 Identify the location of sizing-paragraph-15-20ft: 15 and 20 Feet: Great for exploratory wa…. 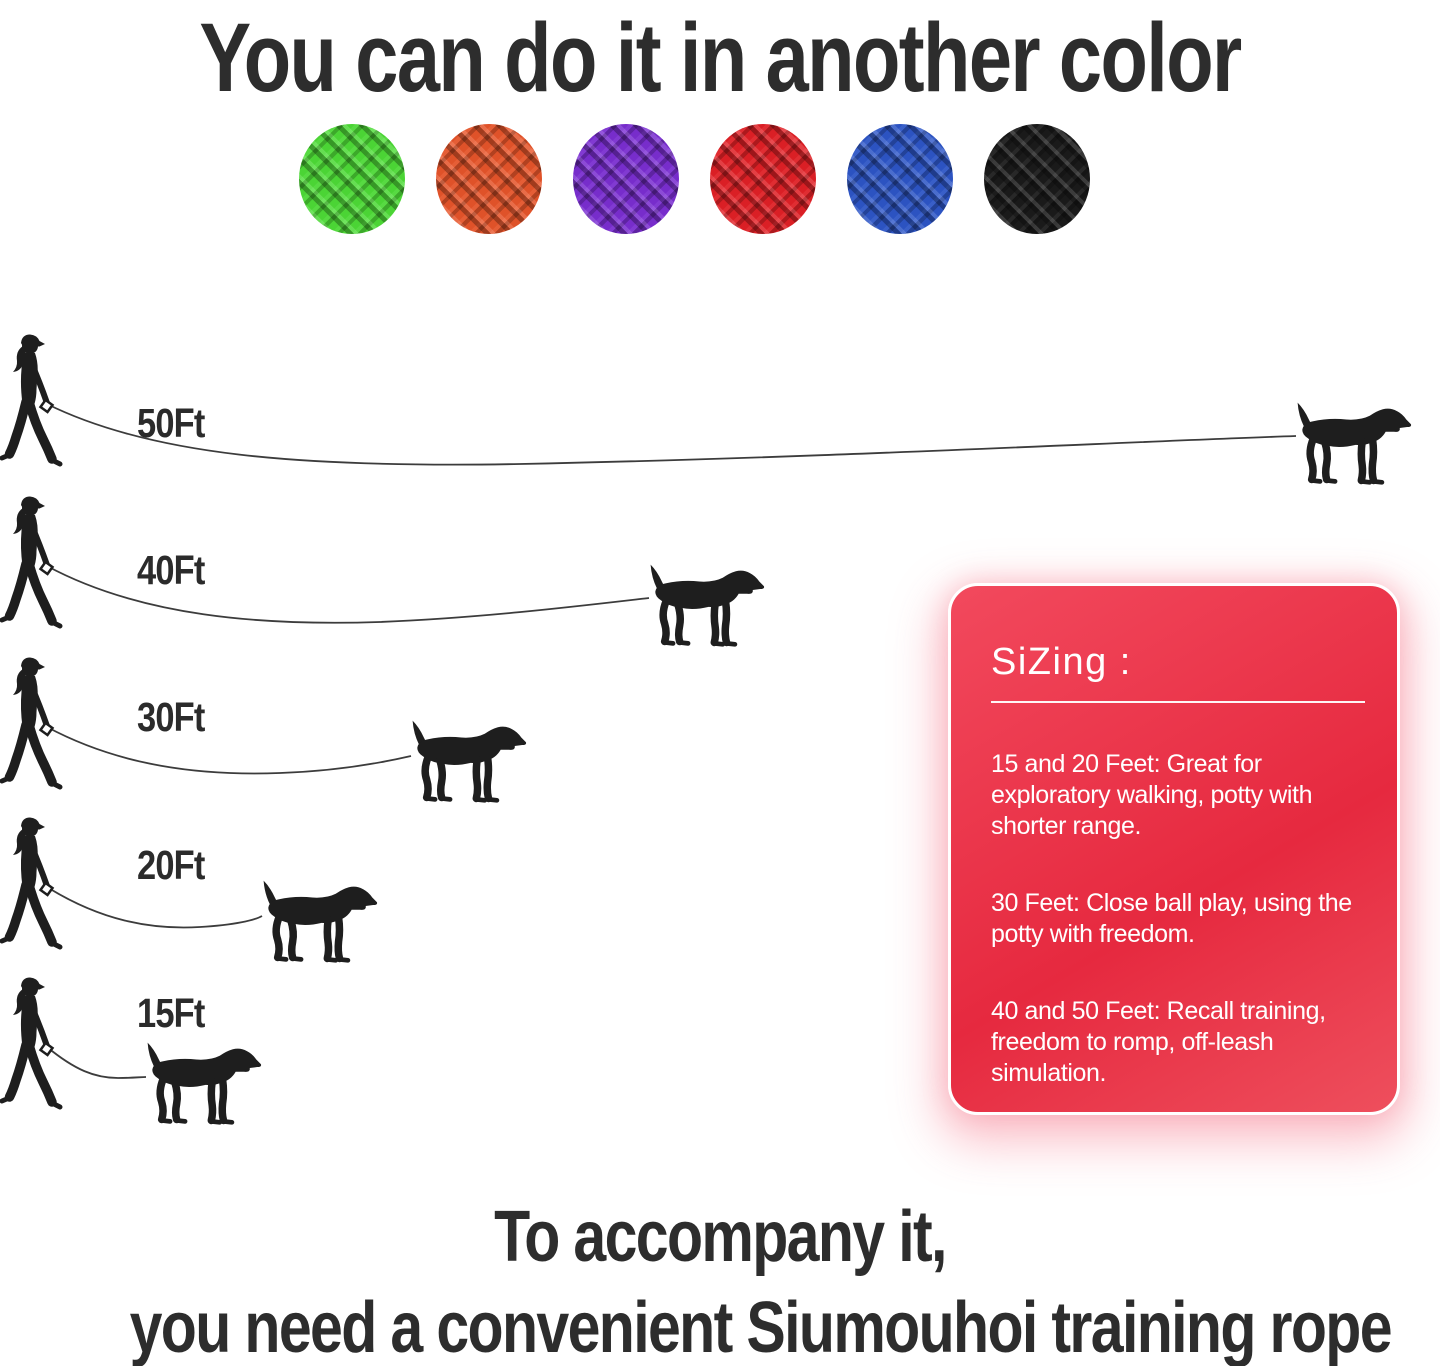
(1152, 795).